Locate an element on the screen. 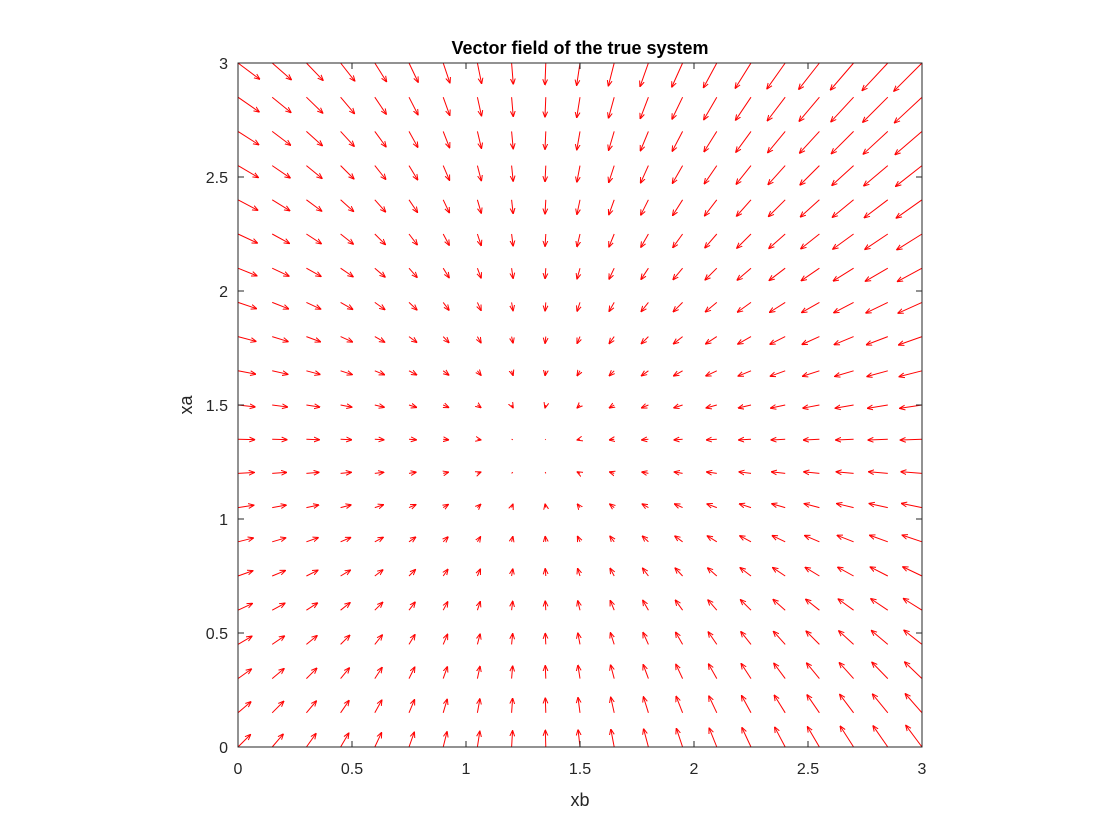  x-tick-label: 1.5 is located at coordinates (580, 769).